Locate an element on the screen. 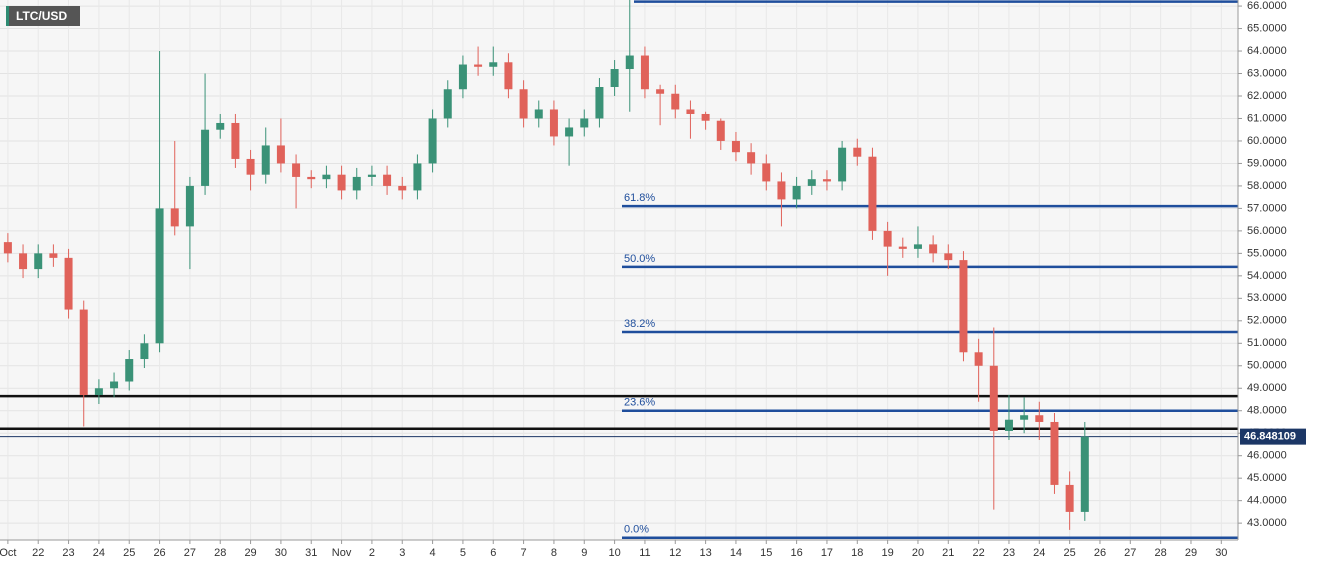 The width and height of the screenshot is (1331, 566). x-tick-label: 2 is located at coordinates (372, 553).